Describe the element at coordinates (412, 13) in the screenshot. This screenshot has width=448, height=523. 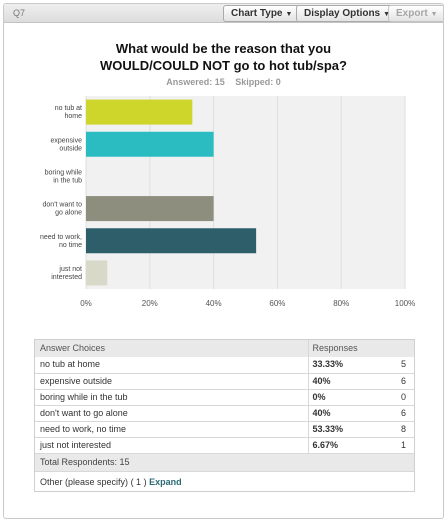
I see `export-label: Export` at that location.